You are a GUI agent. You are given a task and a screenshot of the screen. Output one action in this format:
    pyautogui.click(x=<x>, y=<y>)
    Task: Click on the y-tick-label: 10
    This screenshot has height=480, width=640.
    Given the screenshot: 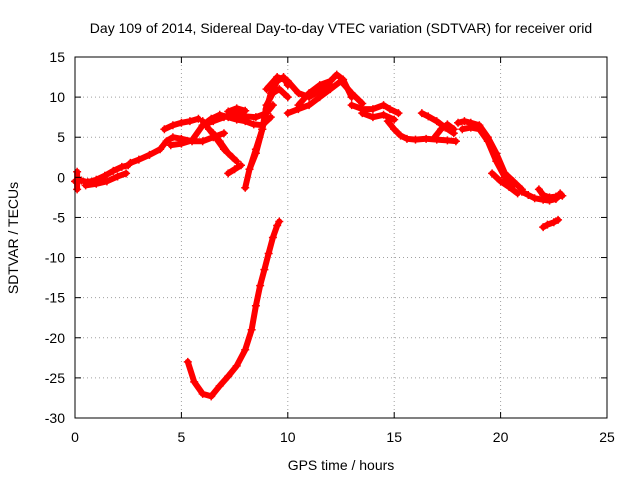 What is the action you would take?
    pyautogui.click(x=57, y=97)
    